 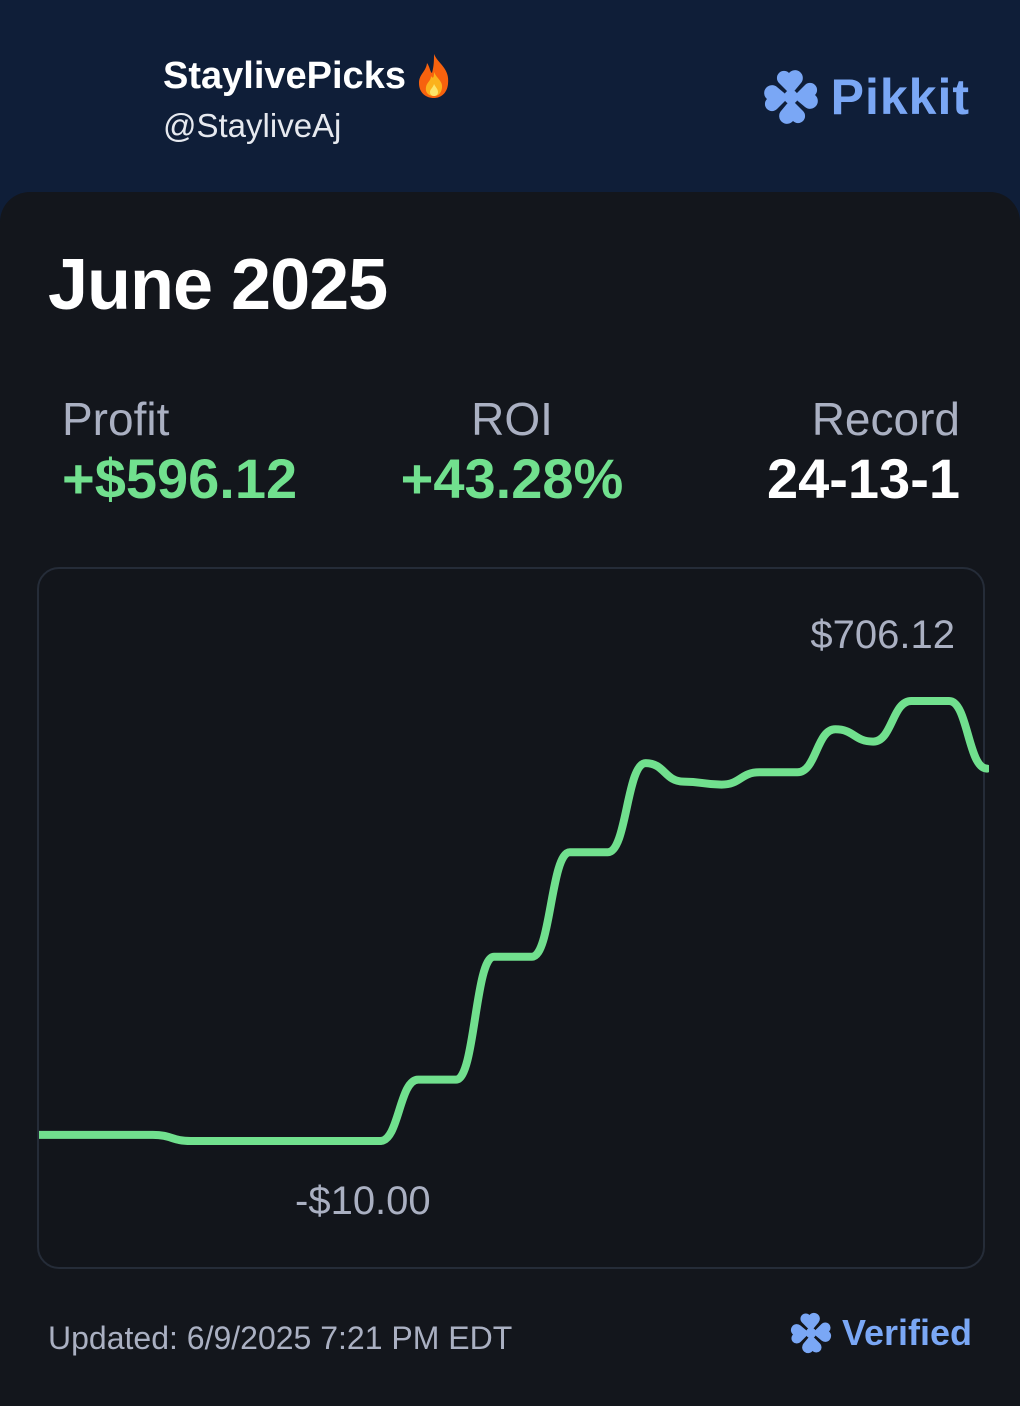 I want to click on roi-stat: ROI +43.28%, so click(x=512, y=452).